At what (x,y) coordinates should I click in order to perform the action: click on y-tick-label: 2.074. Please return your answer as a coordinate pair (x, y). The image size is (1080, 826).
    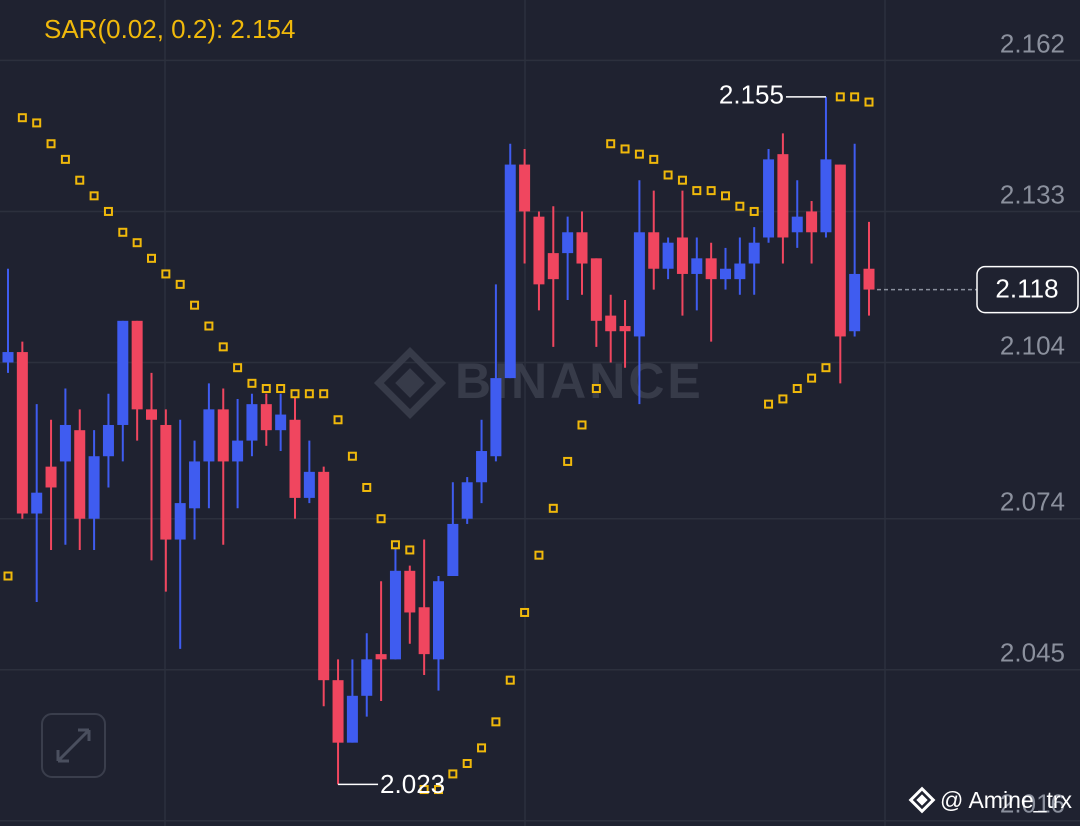
    Looking at the image, I should click on (1032, 502).